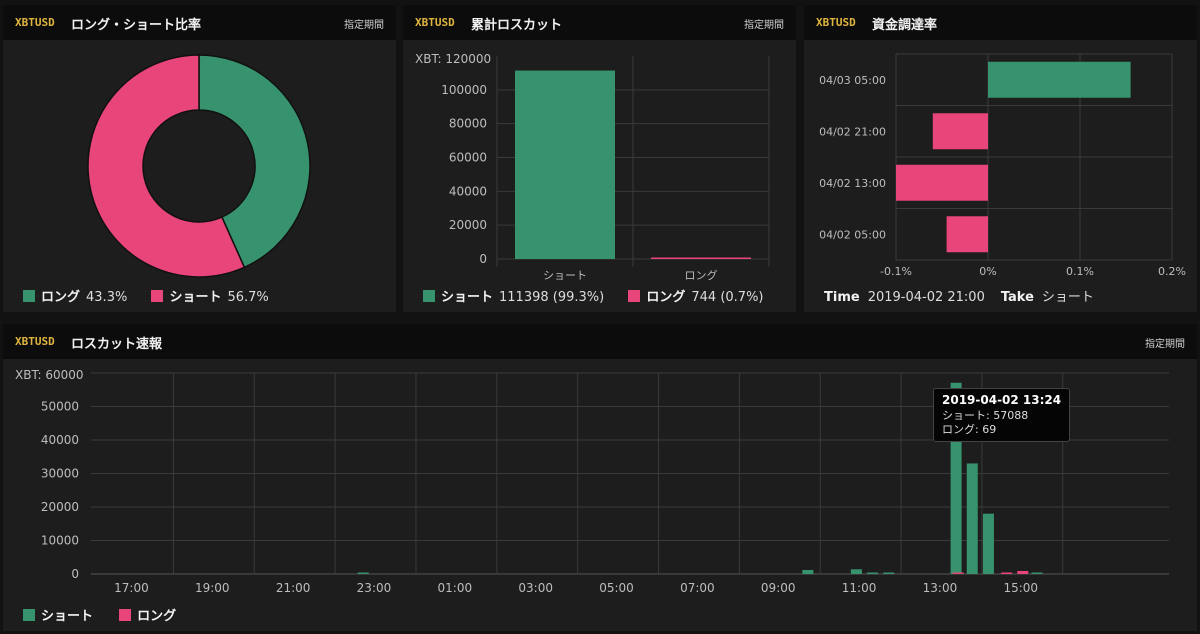 Image resolution: width=1200 pixels, height=634 pixels. Describe the element at coordinates (49, 375) in the screenshot. I see `y-unit-label: XBT: 60000` at that location.